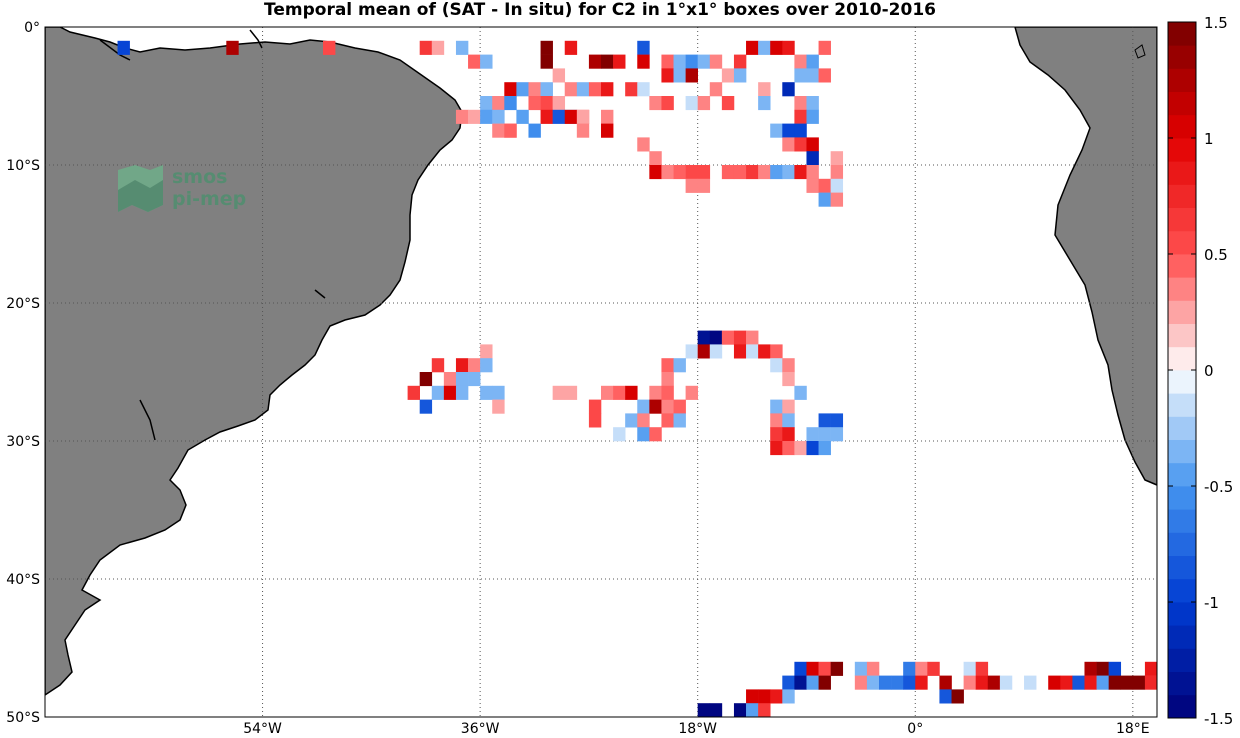 Image resolution: width=1240 pixels, height=738 pixels. What do you see at coordinates (23, 304) in the screenshot?
I see `latitude-tick-label: 20°S` at bounding box center [23, 304].